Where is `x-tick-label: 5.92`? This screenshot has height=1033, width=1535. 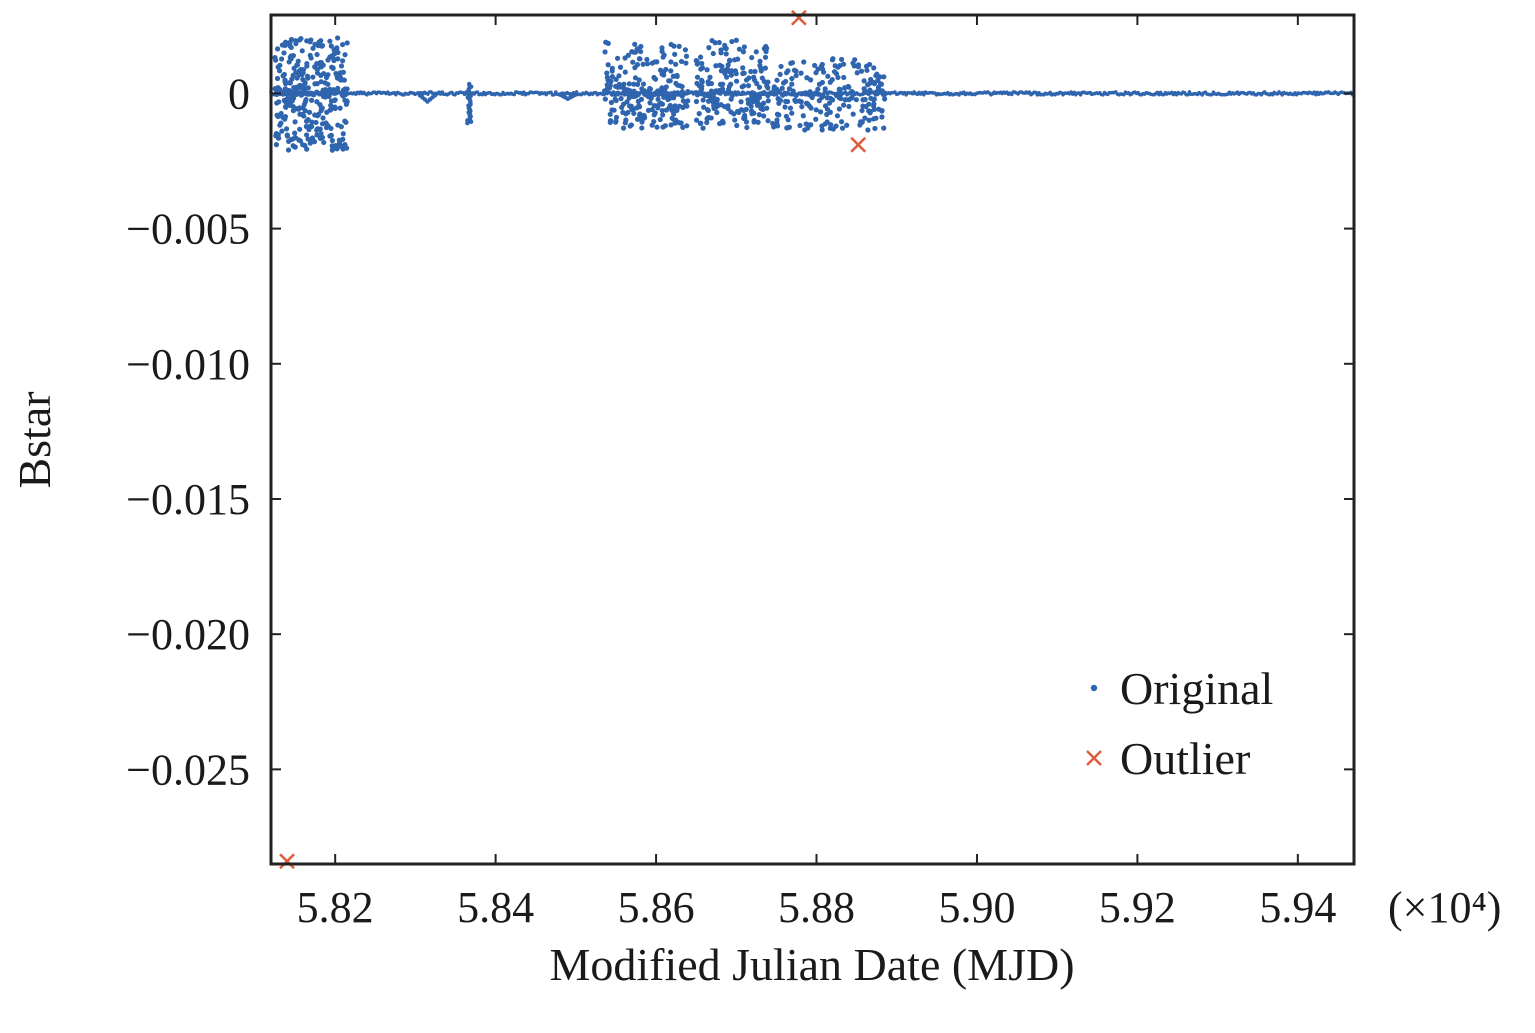
x-tick-label: 5.92 is located at coordinates (1137, 907).